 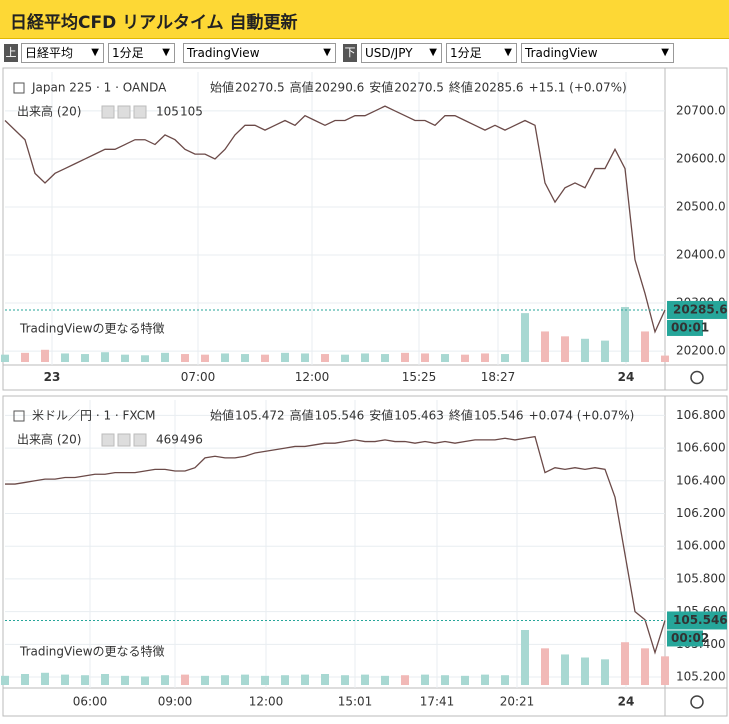 What do you see at coordinates (419, 416) in the screenshot?
I see `ohlc-low: 105.463` at bounding box center [419, 416].